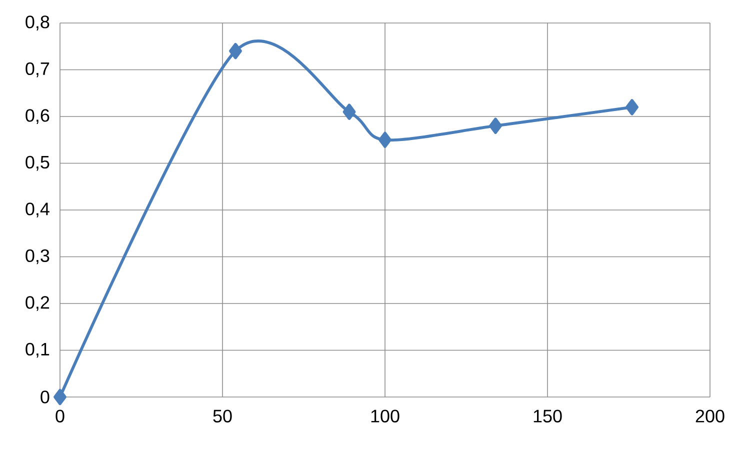 The width and height of the screenshot is (750, 450). I want to click on x-tick-label: 100, so click(385, 416).